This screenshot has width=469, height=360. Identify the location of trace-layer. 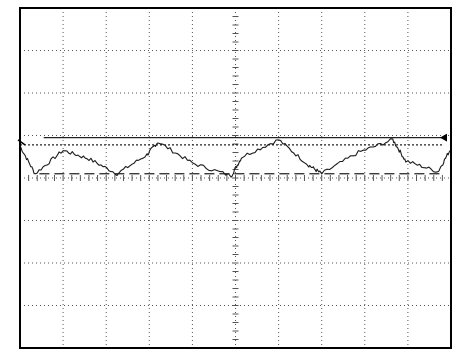
(235, 158).